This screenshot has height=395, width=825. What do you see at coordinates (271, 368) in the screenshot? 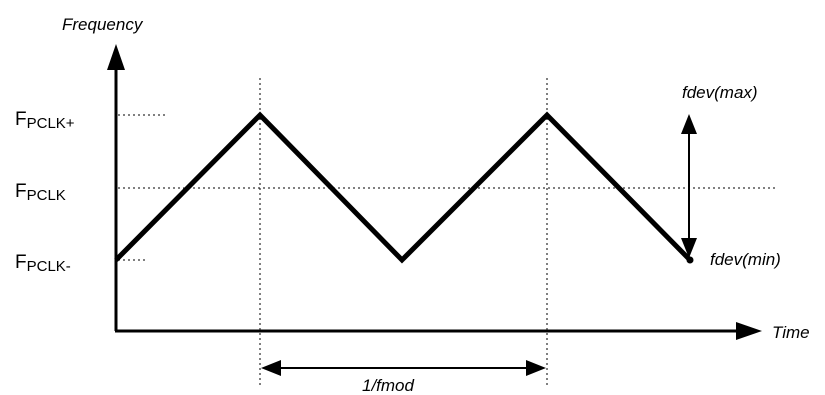
I see `period-arrow-left-icon` at bounding box center [271, 368].